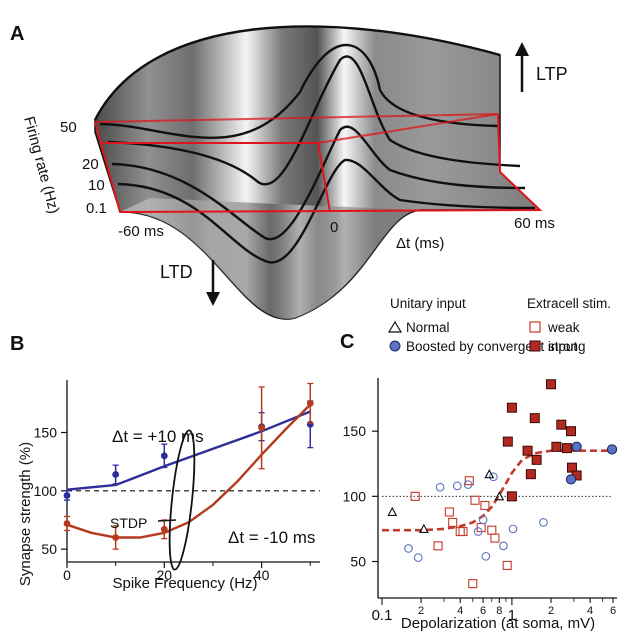  Describe the element at coordinates (395, 346) in the screenshot. I see `legend-boosted-marker` at that location.